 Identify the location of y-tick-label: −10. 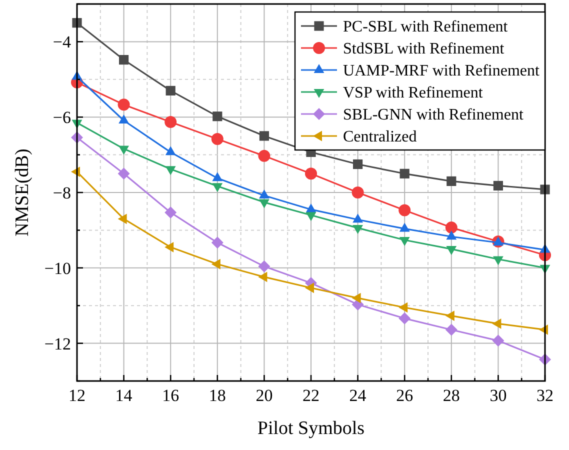
(57, 268).